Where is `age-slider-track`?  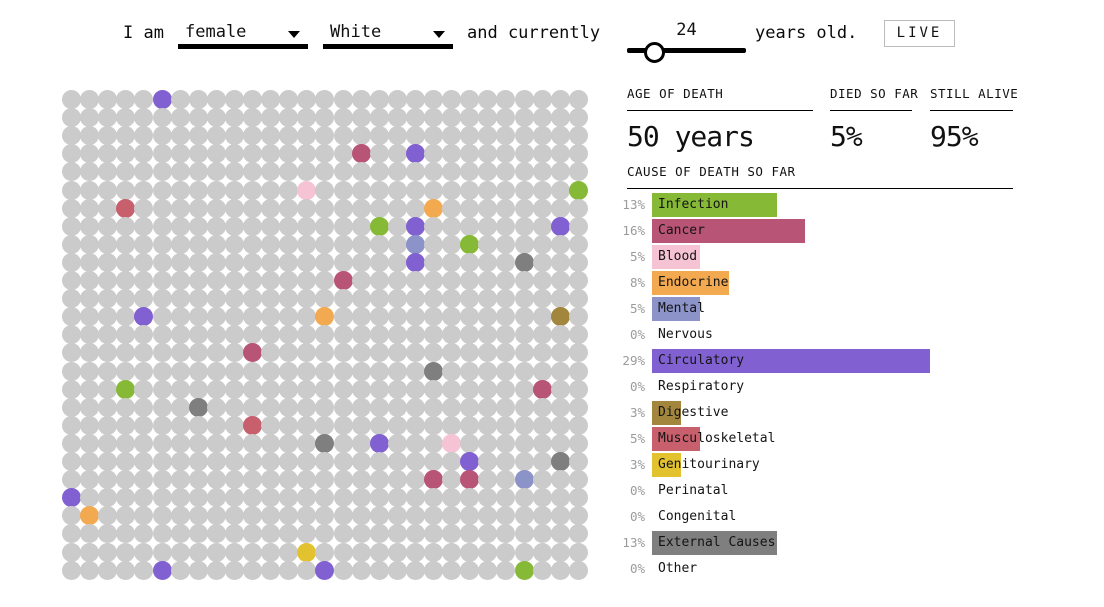
age-slider-track is located at coordinates (686, 50).